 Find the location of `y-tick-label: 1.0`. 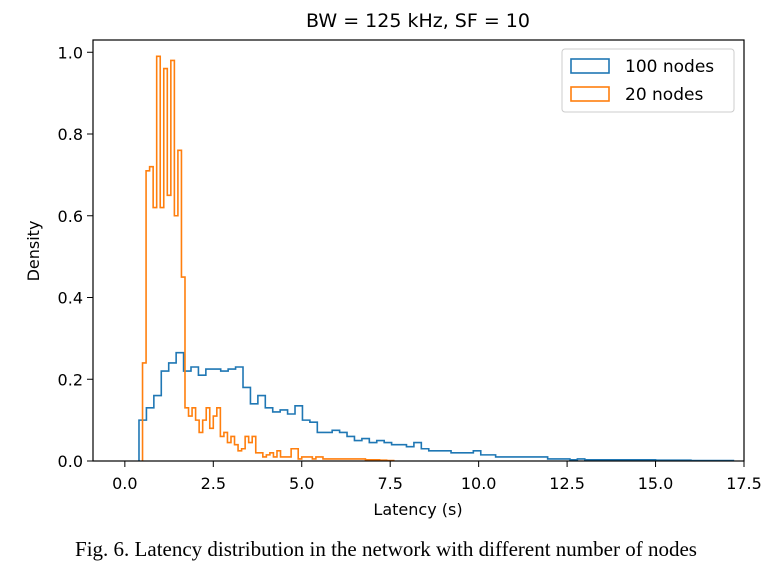

y-tick-label: 1.0 is located at coordinates (70, 52).